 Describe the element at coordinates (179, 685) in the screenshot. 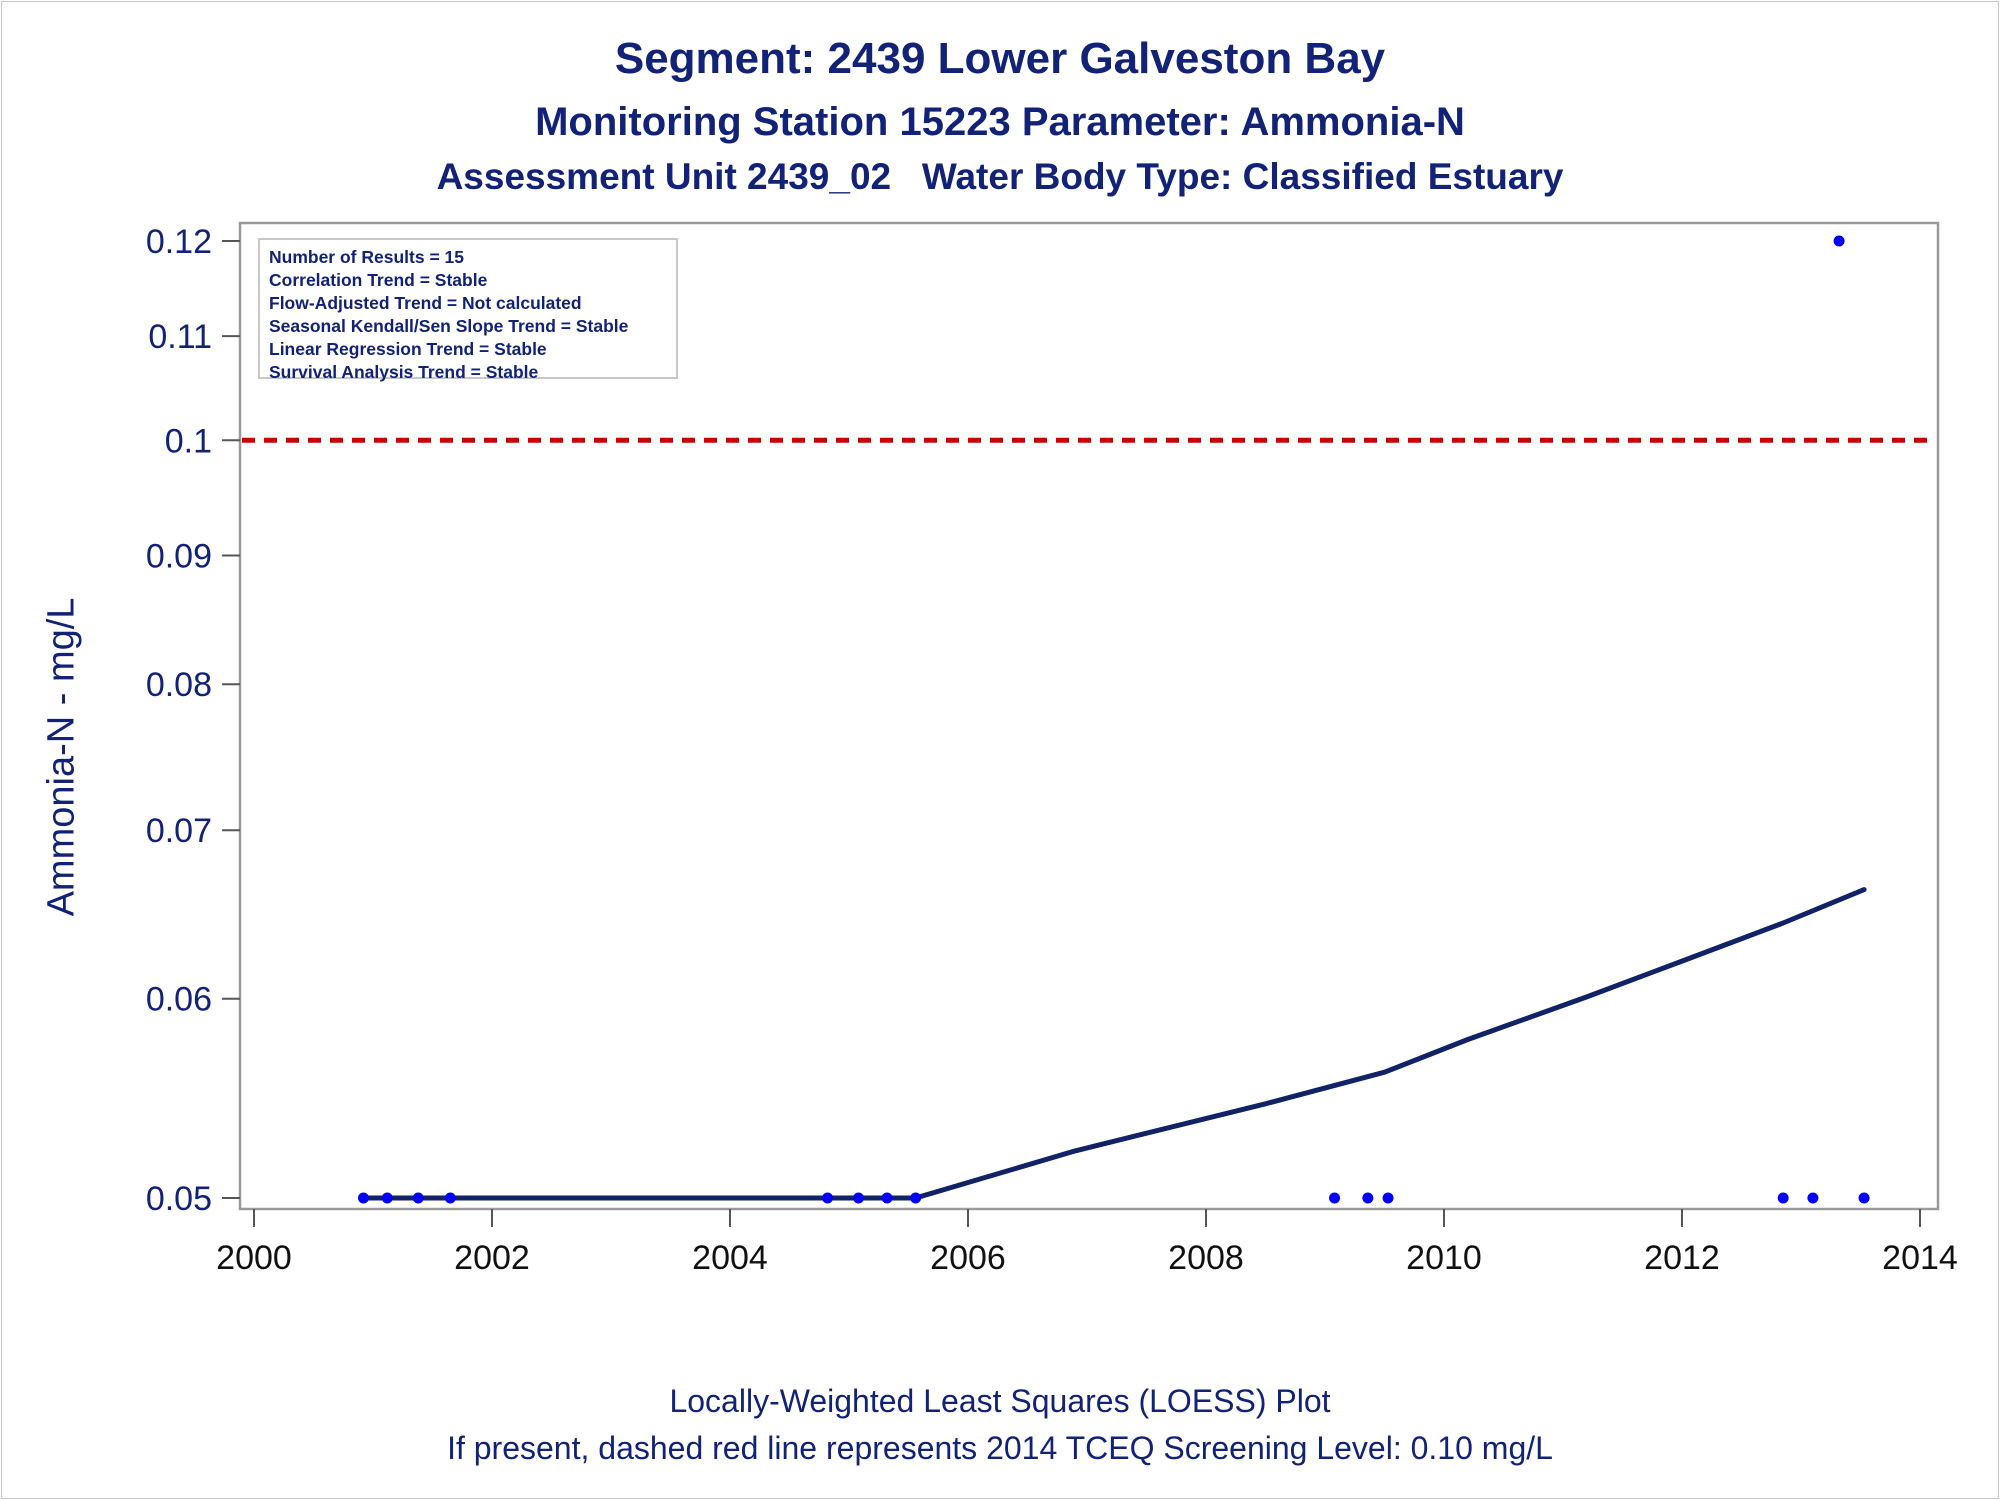

I see `y-tick-label: 0.08` at that location.